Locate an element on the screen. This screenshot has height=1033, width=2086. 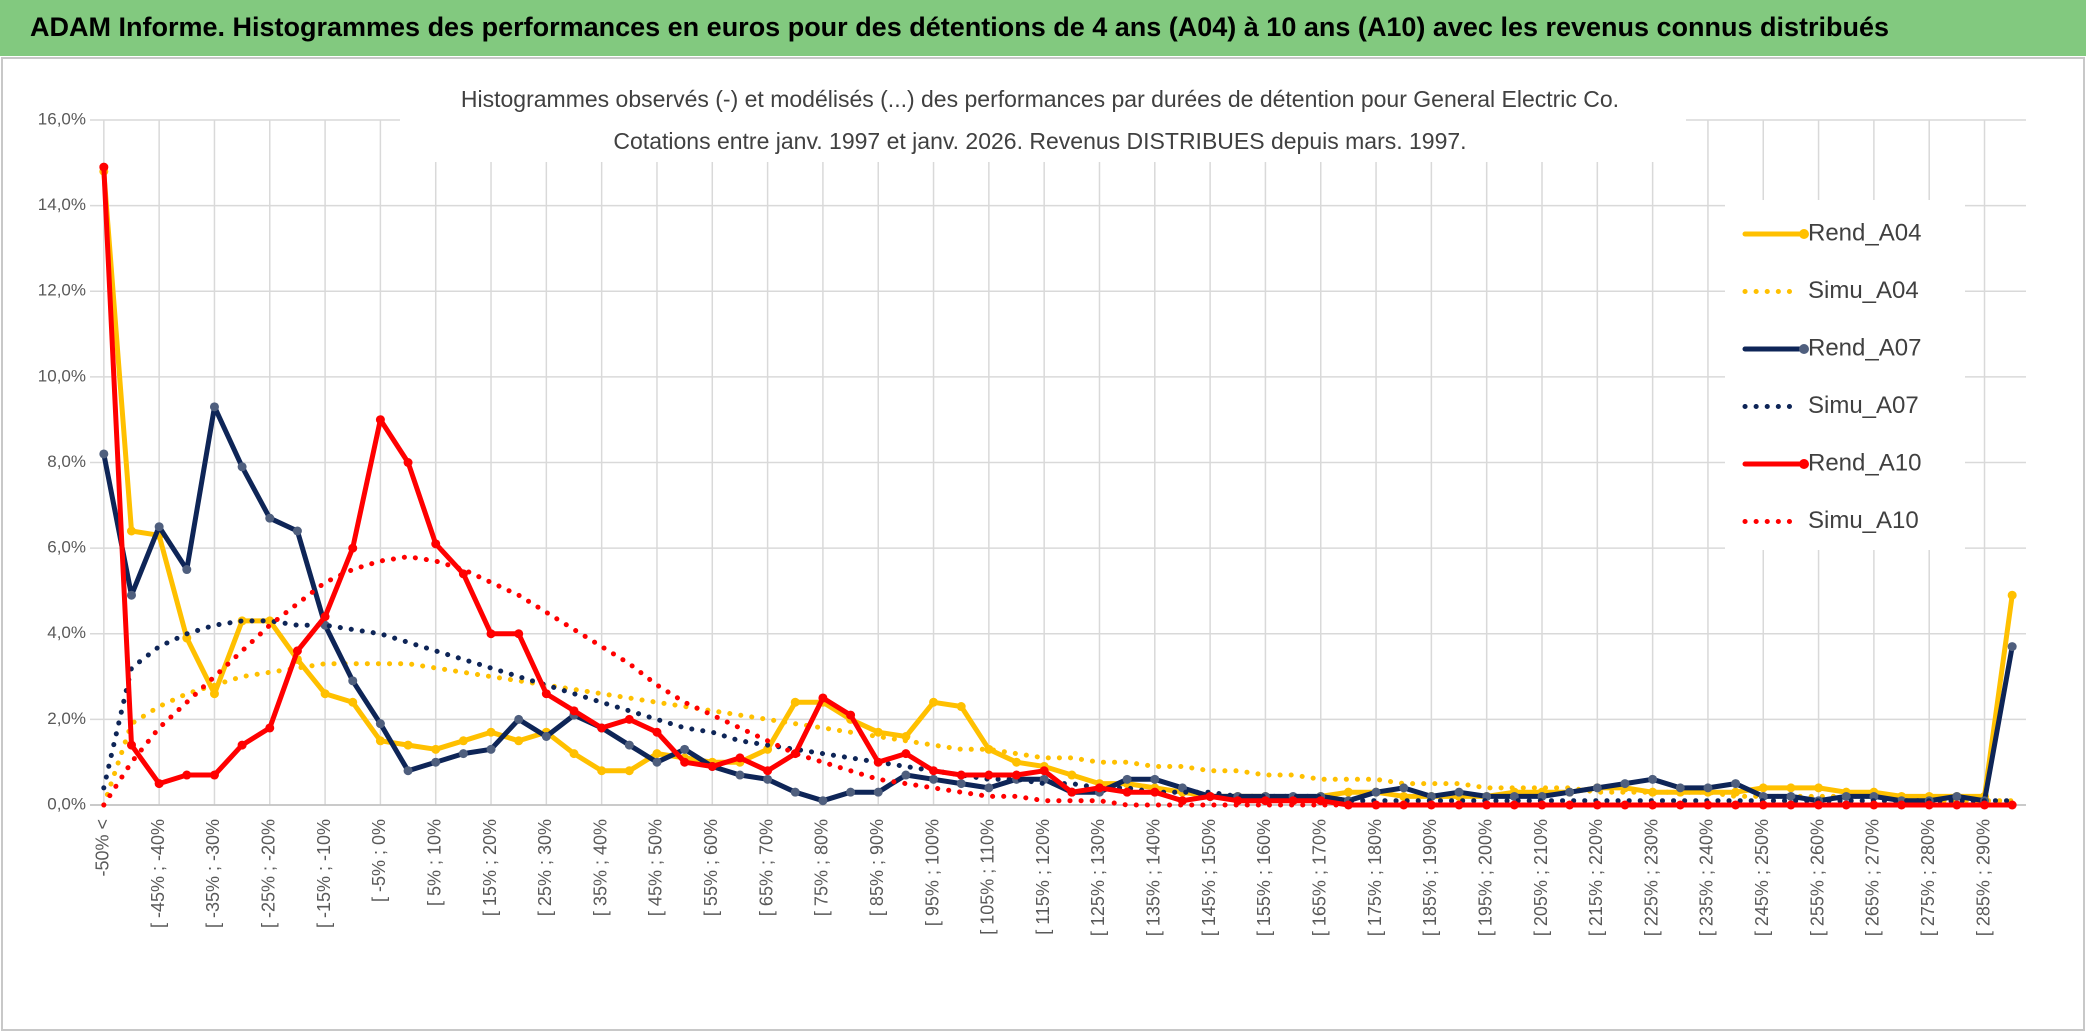
legend-label: Simu_A10 is located at coordinates (1863, 520).